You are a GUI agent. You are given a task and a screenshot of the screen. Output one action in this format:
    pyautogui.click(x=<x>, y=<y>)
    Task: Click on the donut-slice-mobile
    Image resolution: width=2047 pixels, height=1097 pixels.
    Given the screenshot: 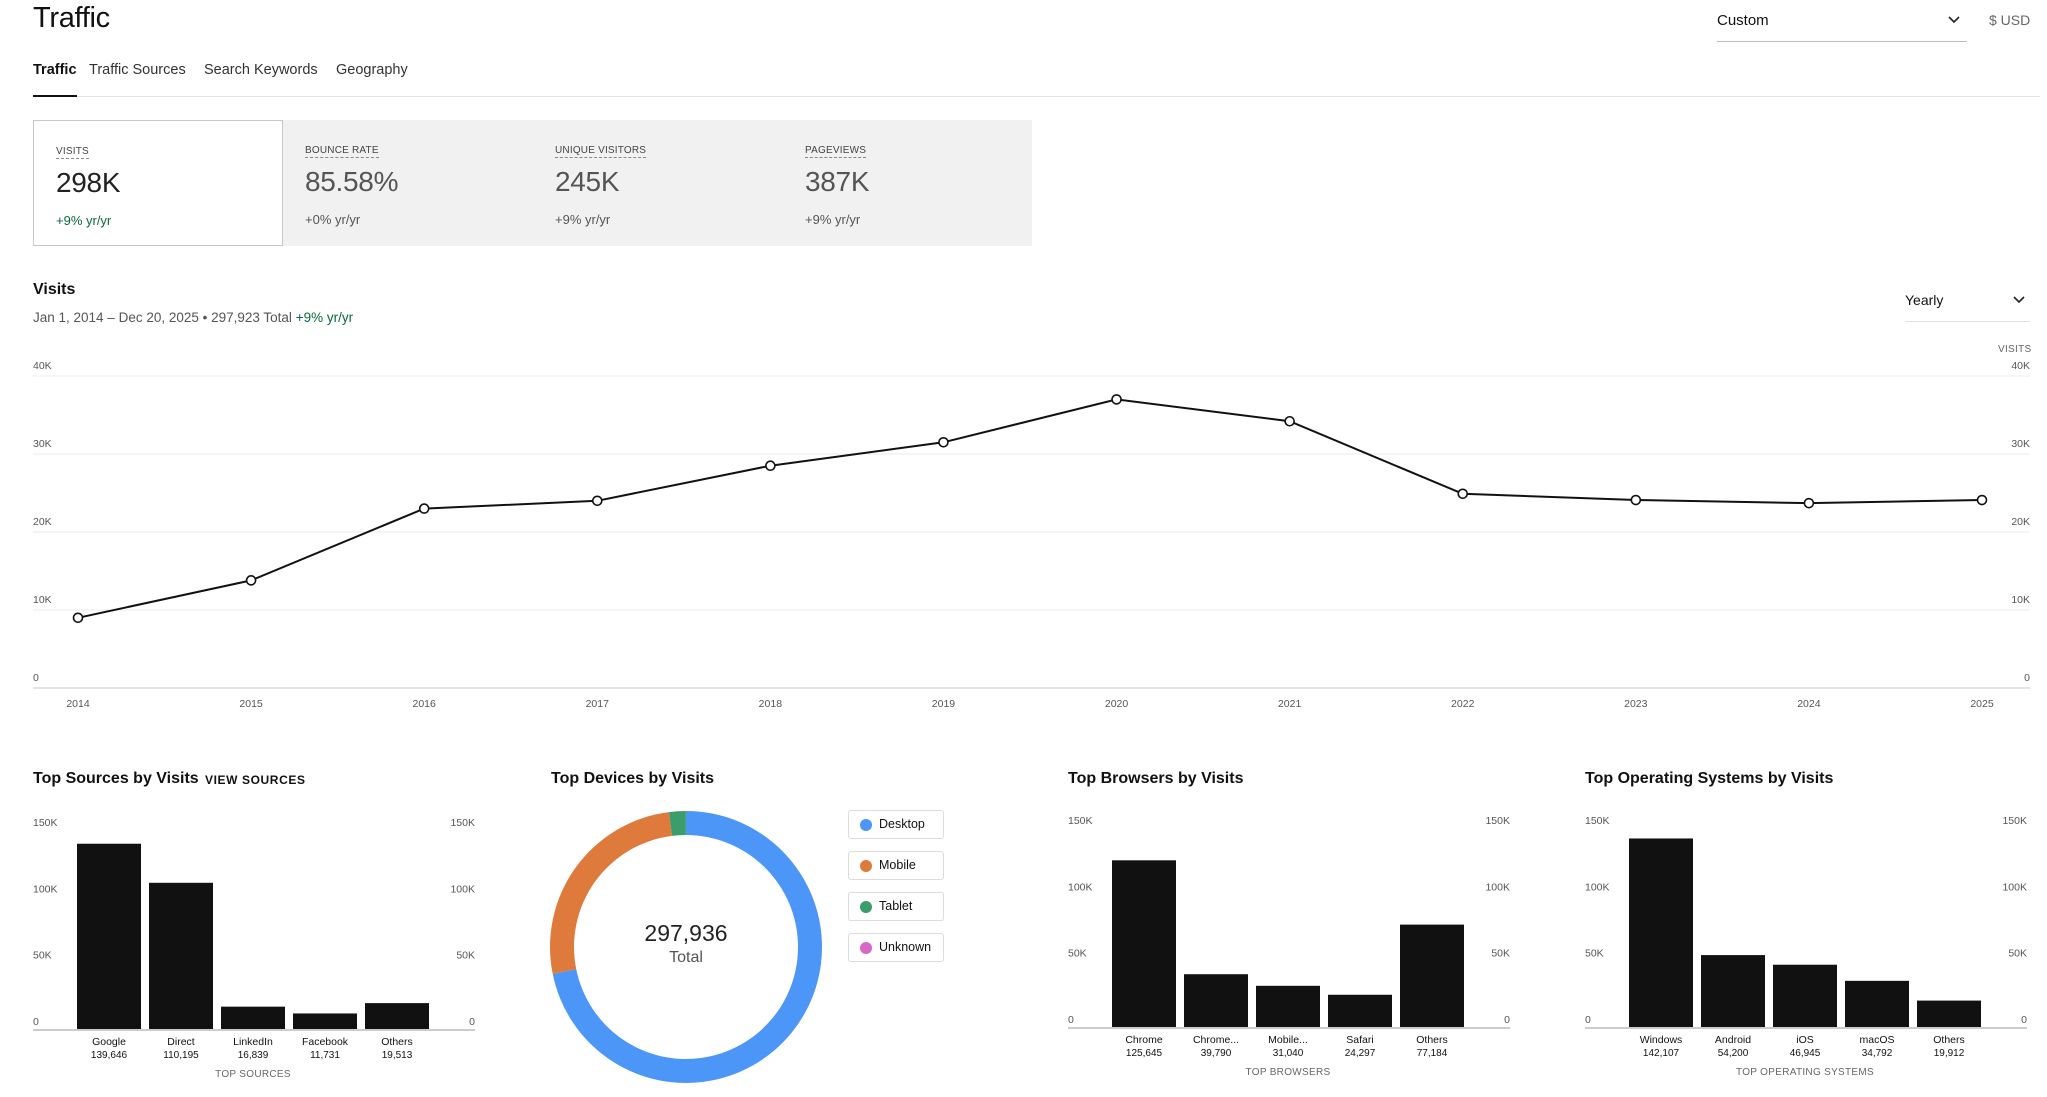 What is the action you would take?
    pyautogui.click(x=611, y=893)
    